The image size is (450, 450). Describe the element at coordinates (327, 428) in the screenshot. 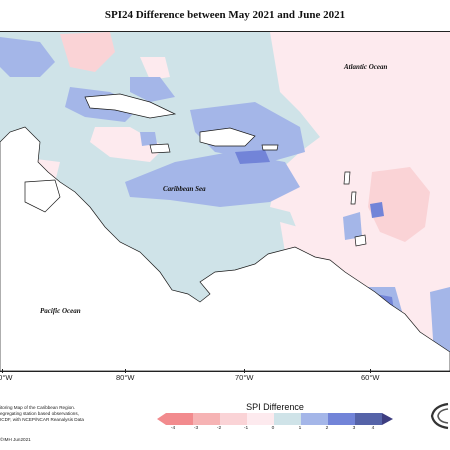

I see `legend-tick-label: 2` at that location.